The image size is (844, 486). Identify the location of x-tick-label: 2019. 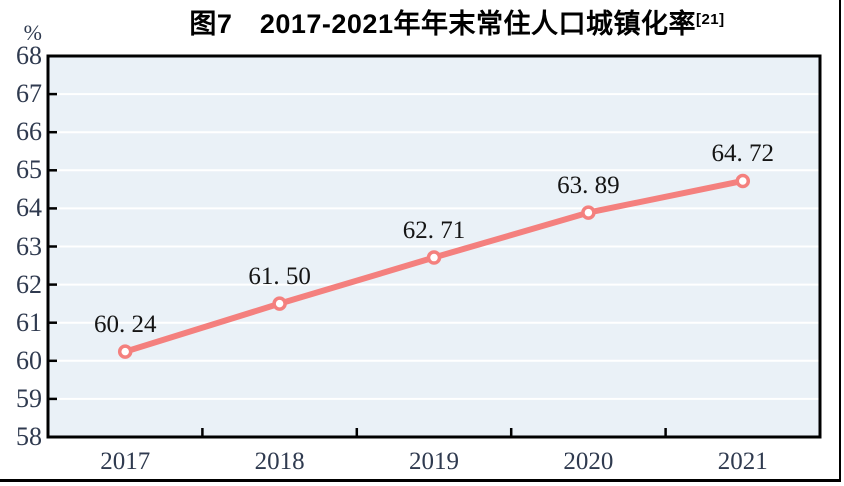
(434, 461).